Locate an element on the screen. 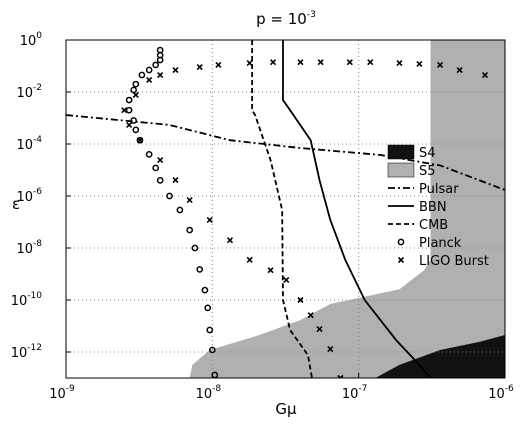  tick-exponent: -2 is located at coordinates (37, 88).